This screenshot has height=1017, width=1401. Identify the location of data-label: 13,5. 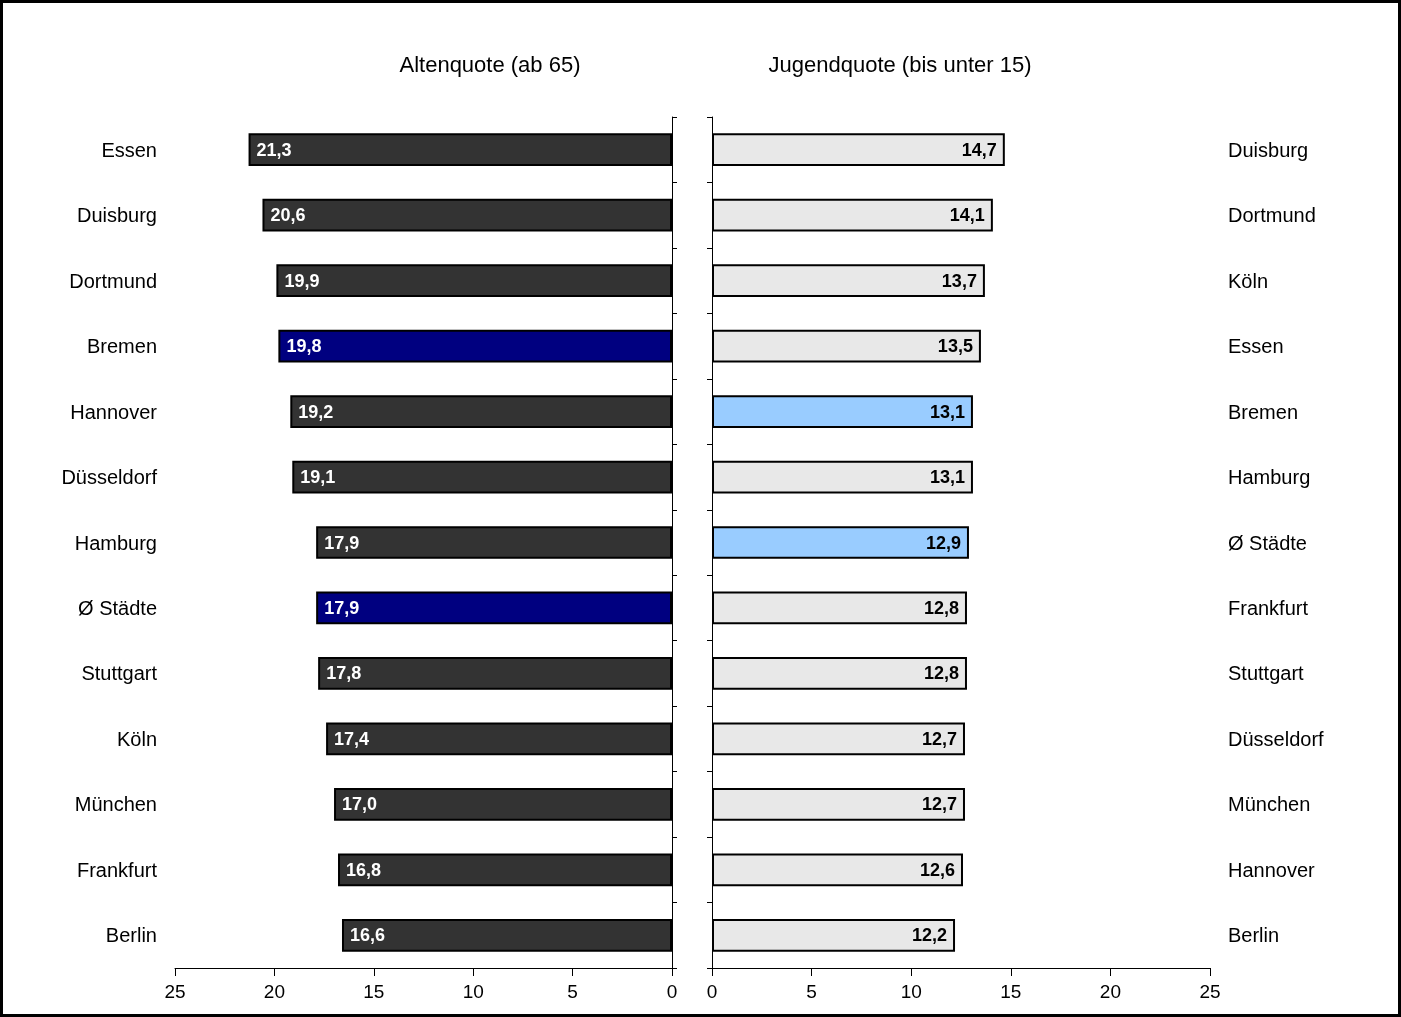
(955, 346).